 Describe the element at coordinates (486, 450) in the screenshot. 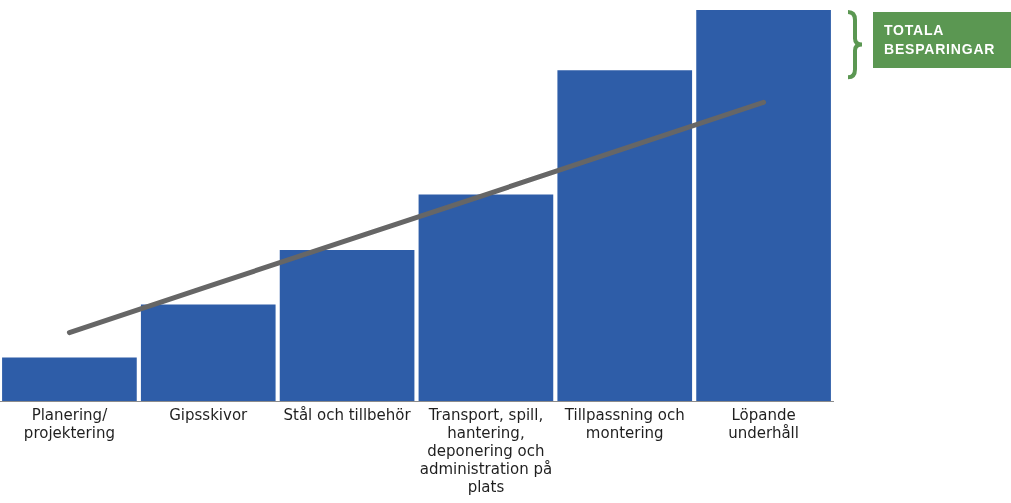

I see `x-tick-label: Transport, spill, hantering, deponering och administration på plats` at that location.